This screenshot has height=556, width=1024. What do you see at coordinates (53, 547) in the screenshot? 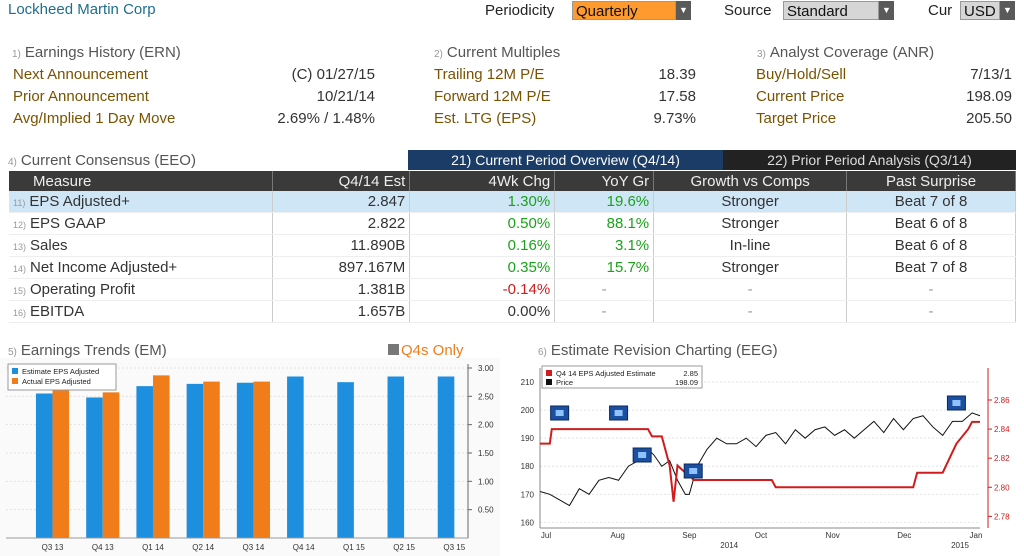
I see `x-tick-label: Q3 13` at bounding box center [53, 547].